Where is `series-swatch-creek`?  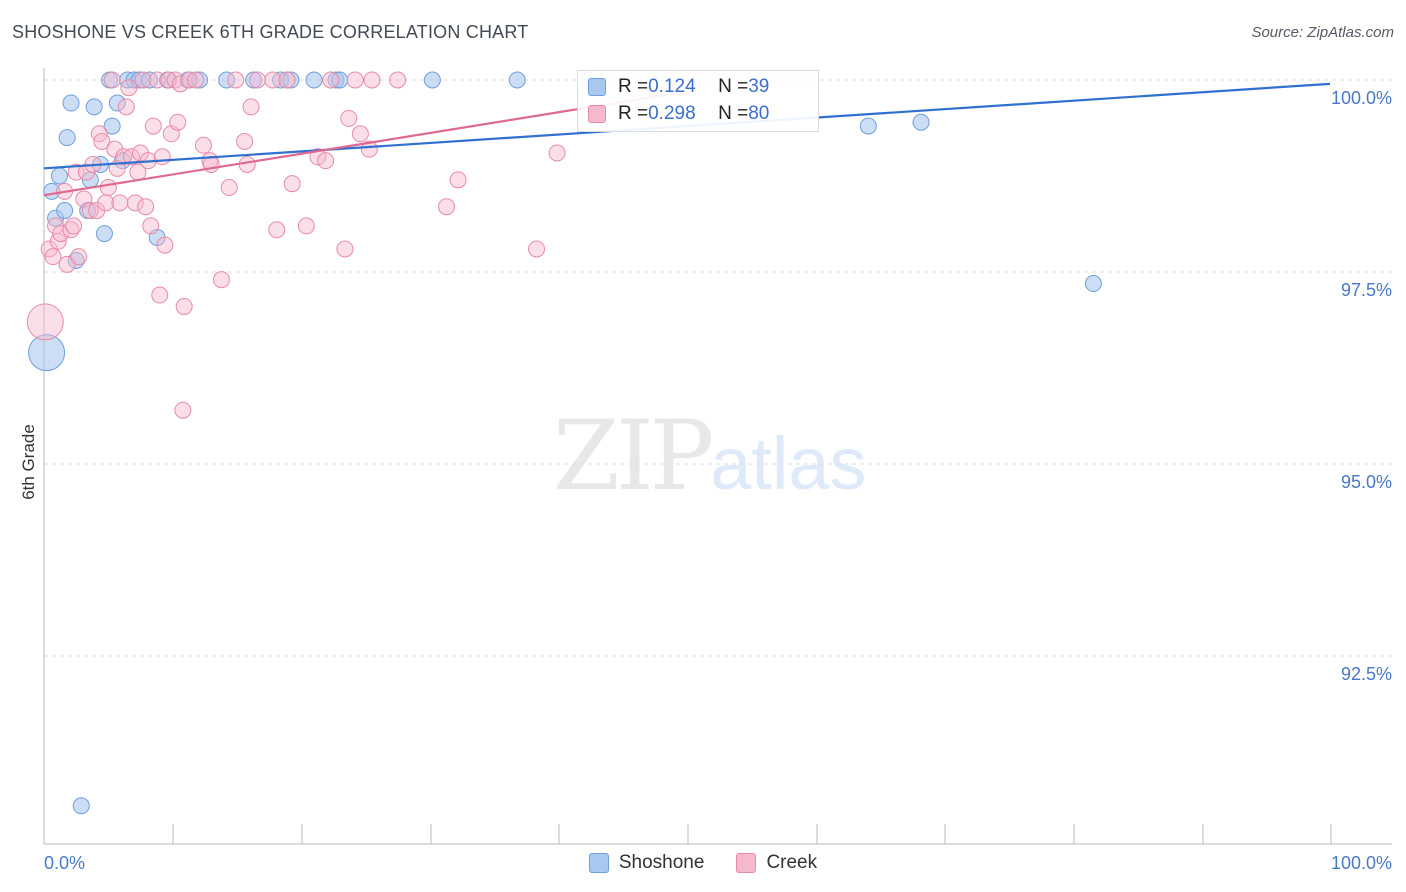
series-swatch-creek is located at coordinates (746, 863).